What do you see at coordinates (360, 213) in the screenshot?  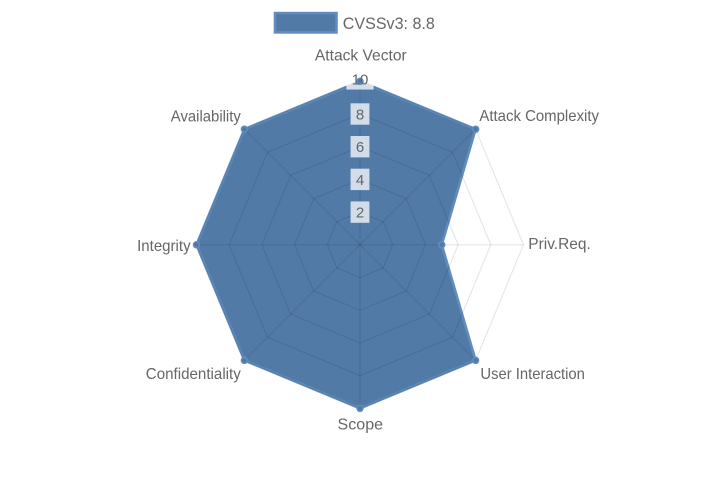 I see `svg-text: 2` at bounding box center [360, 213].